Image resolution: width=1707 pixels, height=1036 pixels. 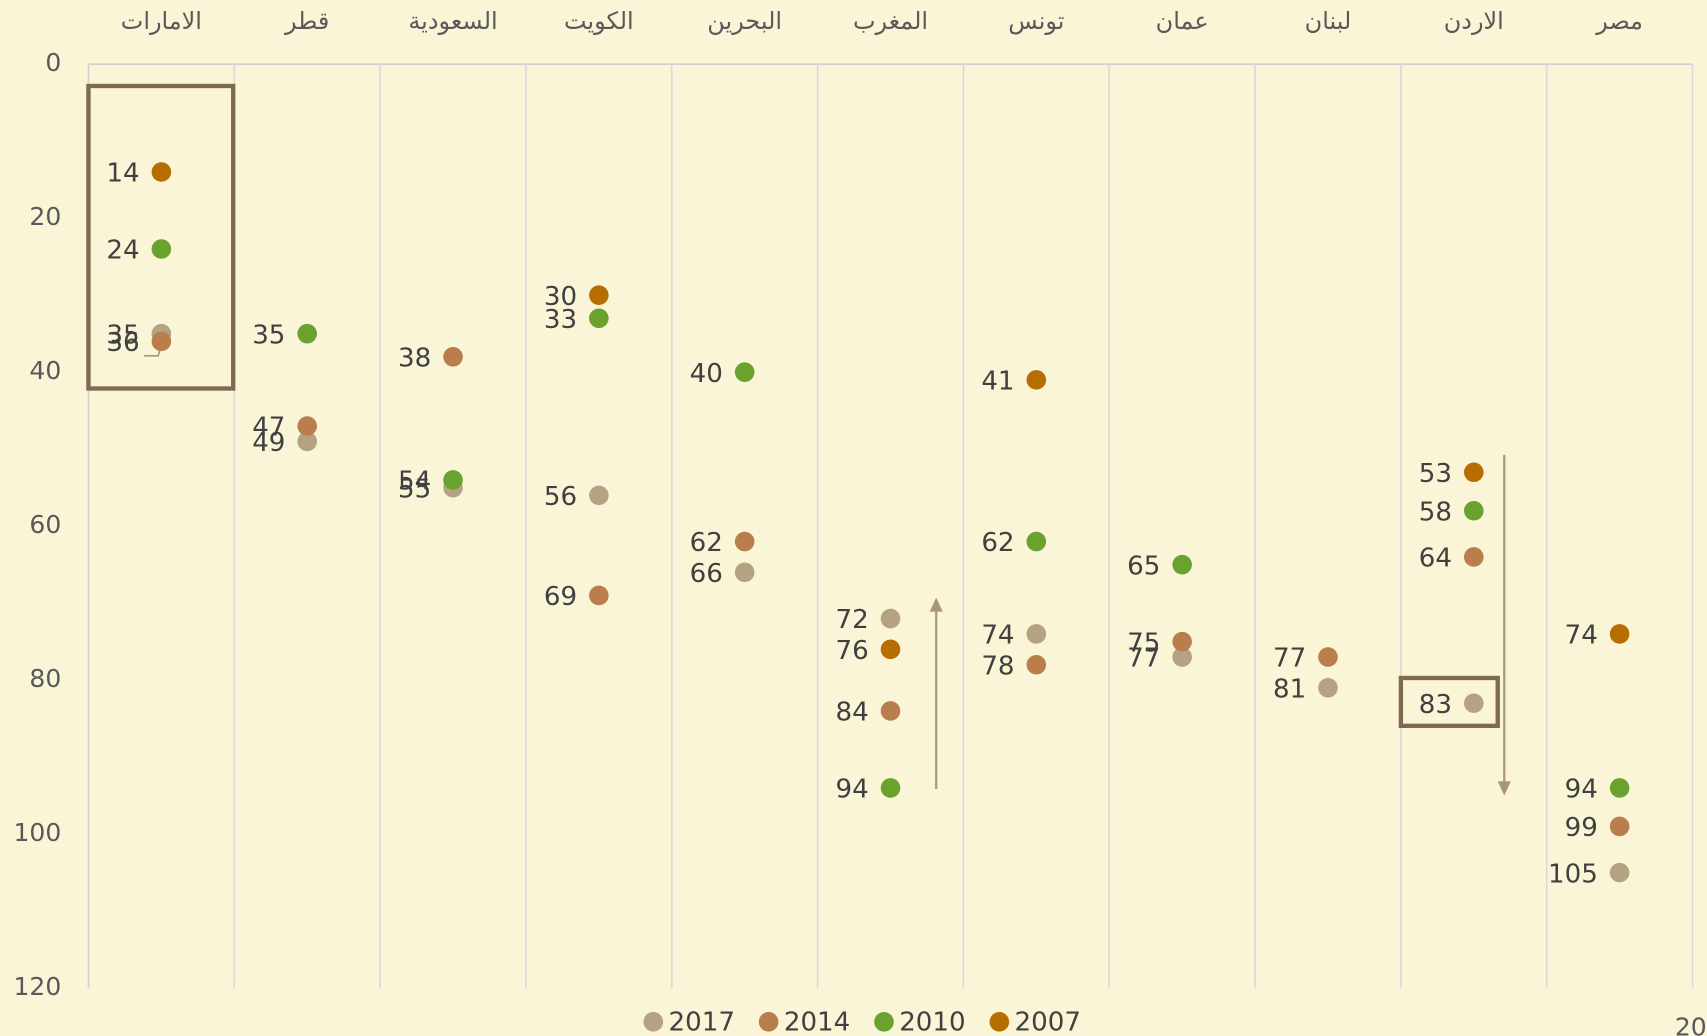 What do you see at coordinates (560, 297) in the screenshot?
I see `data-label: 30` at bounding box center [560, 297].